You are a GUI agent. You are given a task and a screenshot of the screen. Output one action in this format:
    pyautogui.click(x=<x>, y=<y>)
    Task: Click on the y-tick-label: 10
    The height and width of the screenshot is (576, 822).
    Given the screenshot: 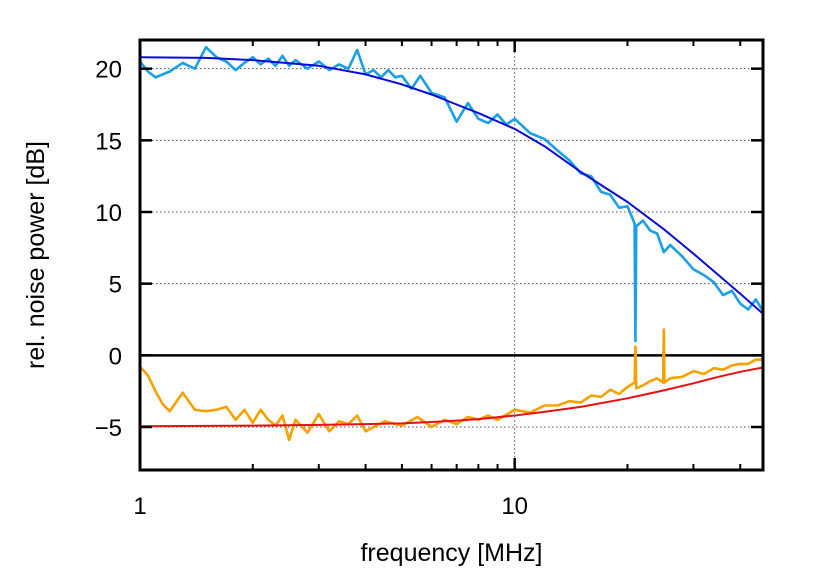 What is the action you would take?
    pyautogui.click(x=108, y=213)
    